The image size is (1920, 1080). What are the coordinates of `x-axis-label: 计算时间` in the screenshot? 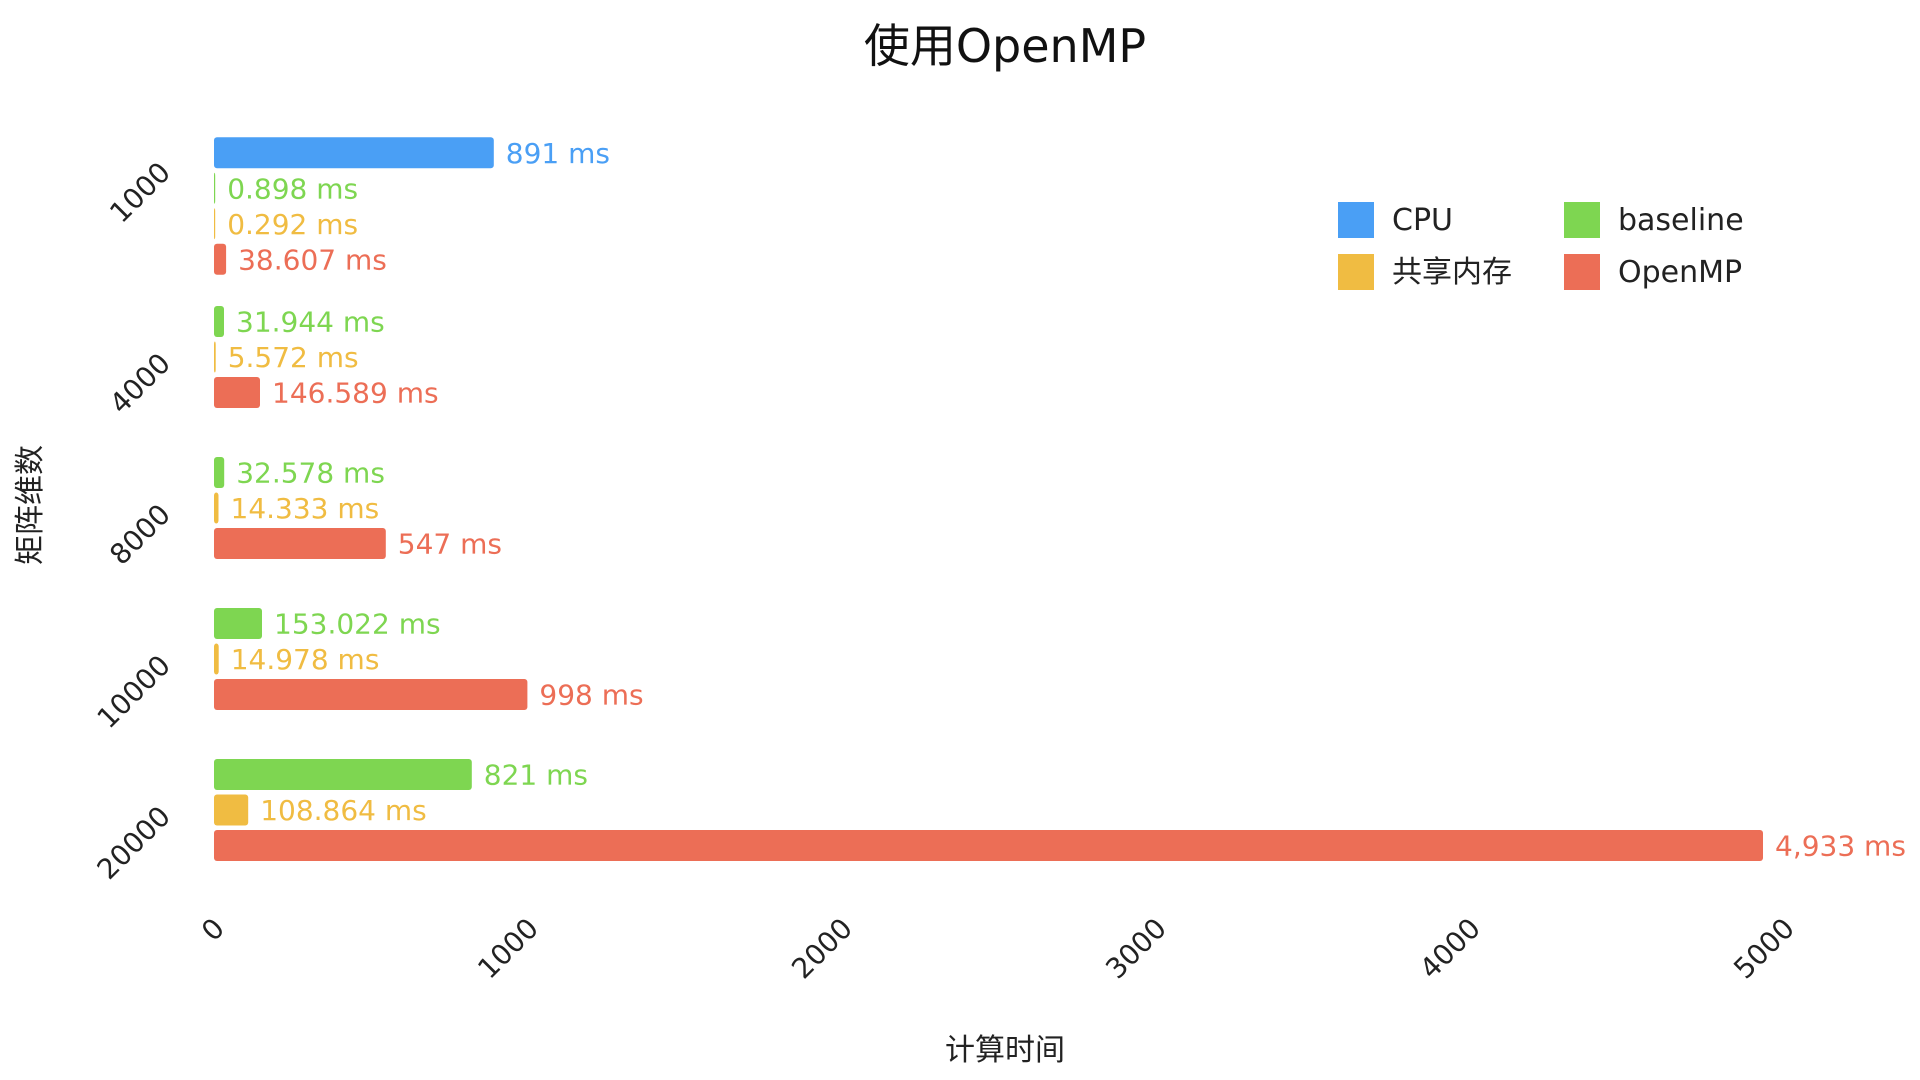 It's located at (1005, 1050).